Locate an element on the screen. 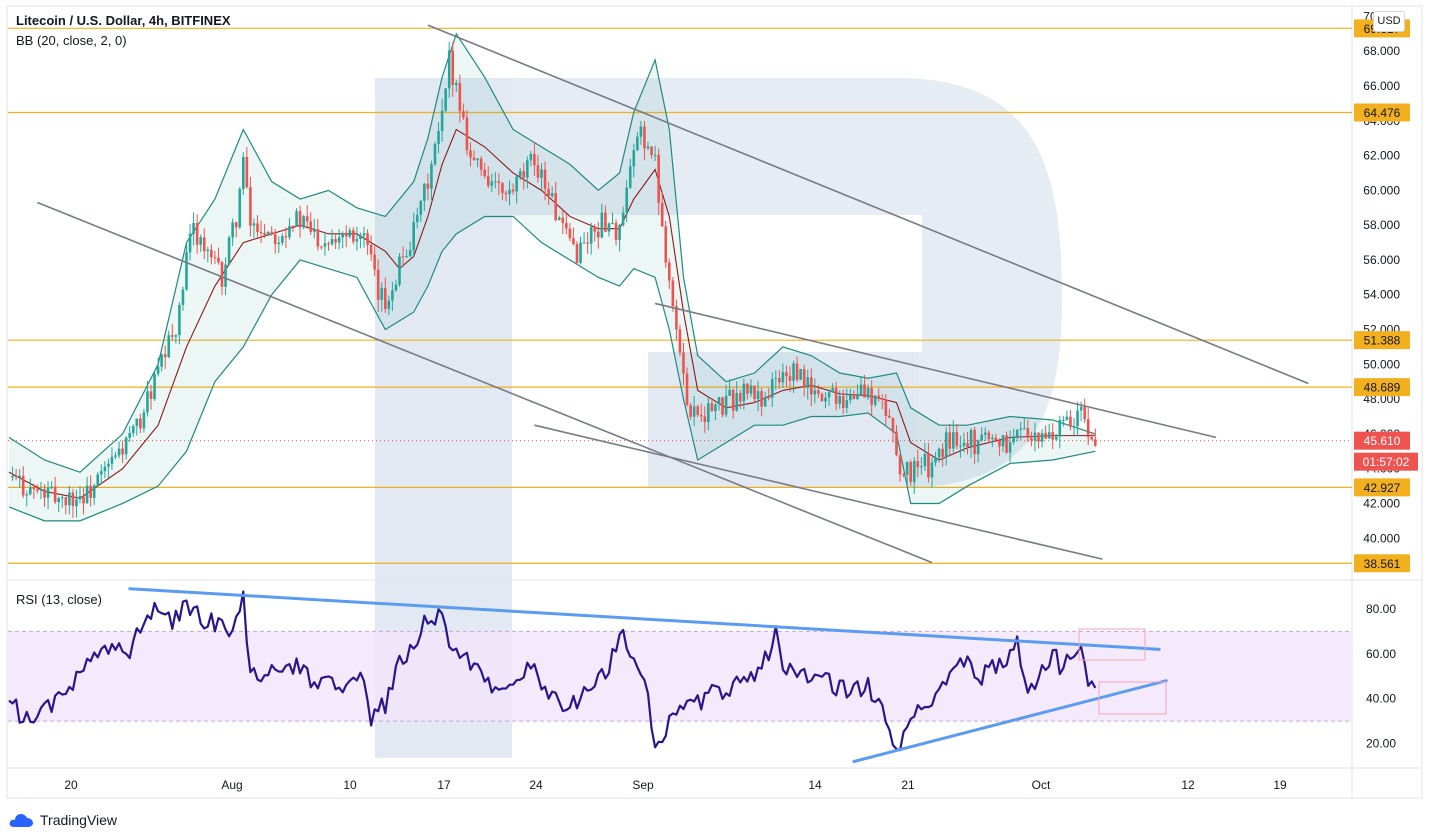 Image resolution: width=1431 pixels, height=840 pixels. time-axis-label: 19 is located at coordinates (1280, 785).